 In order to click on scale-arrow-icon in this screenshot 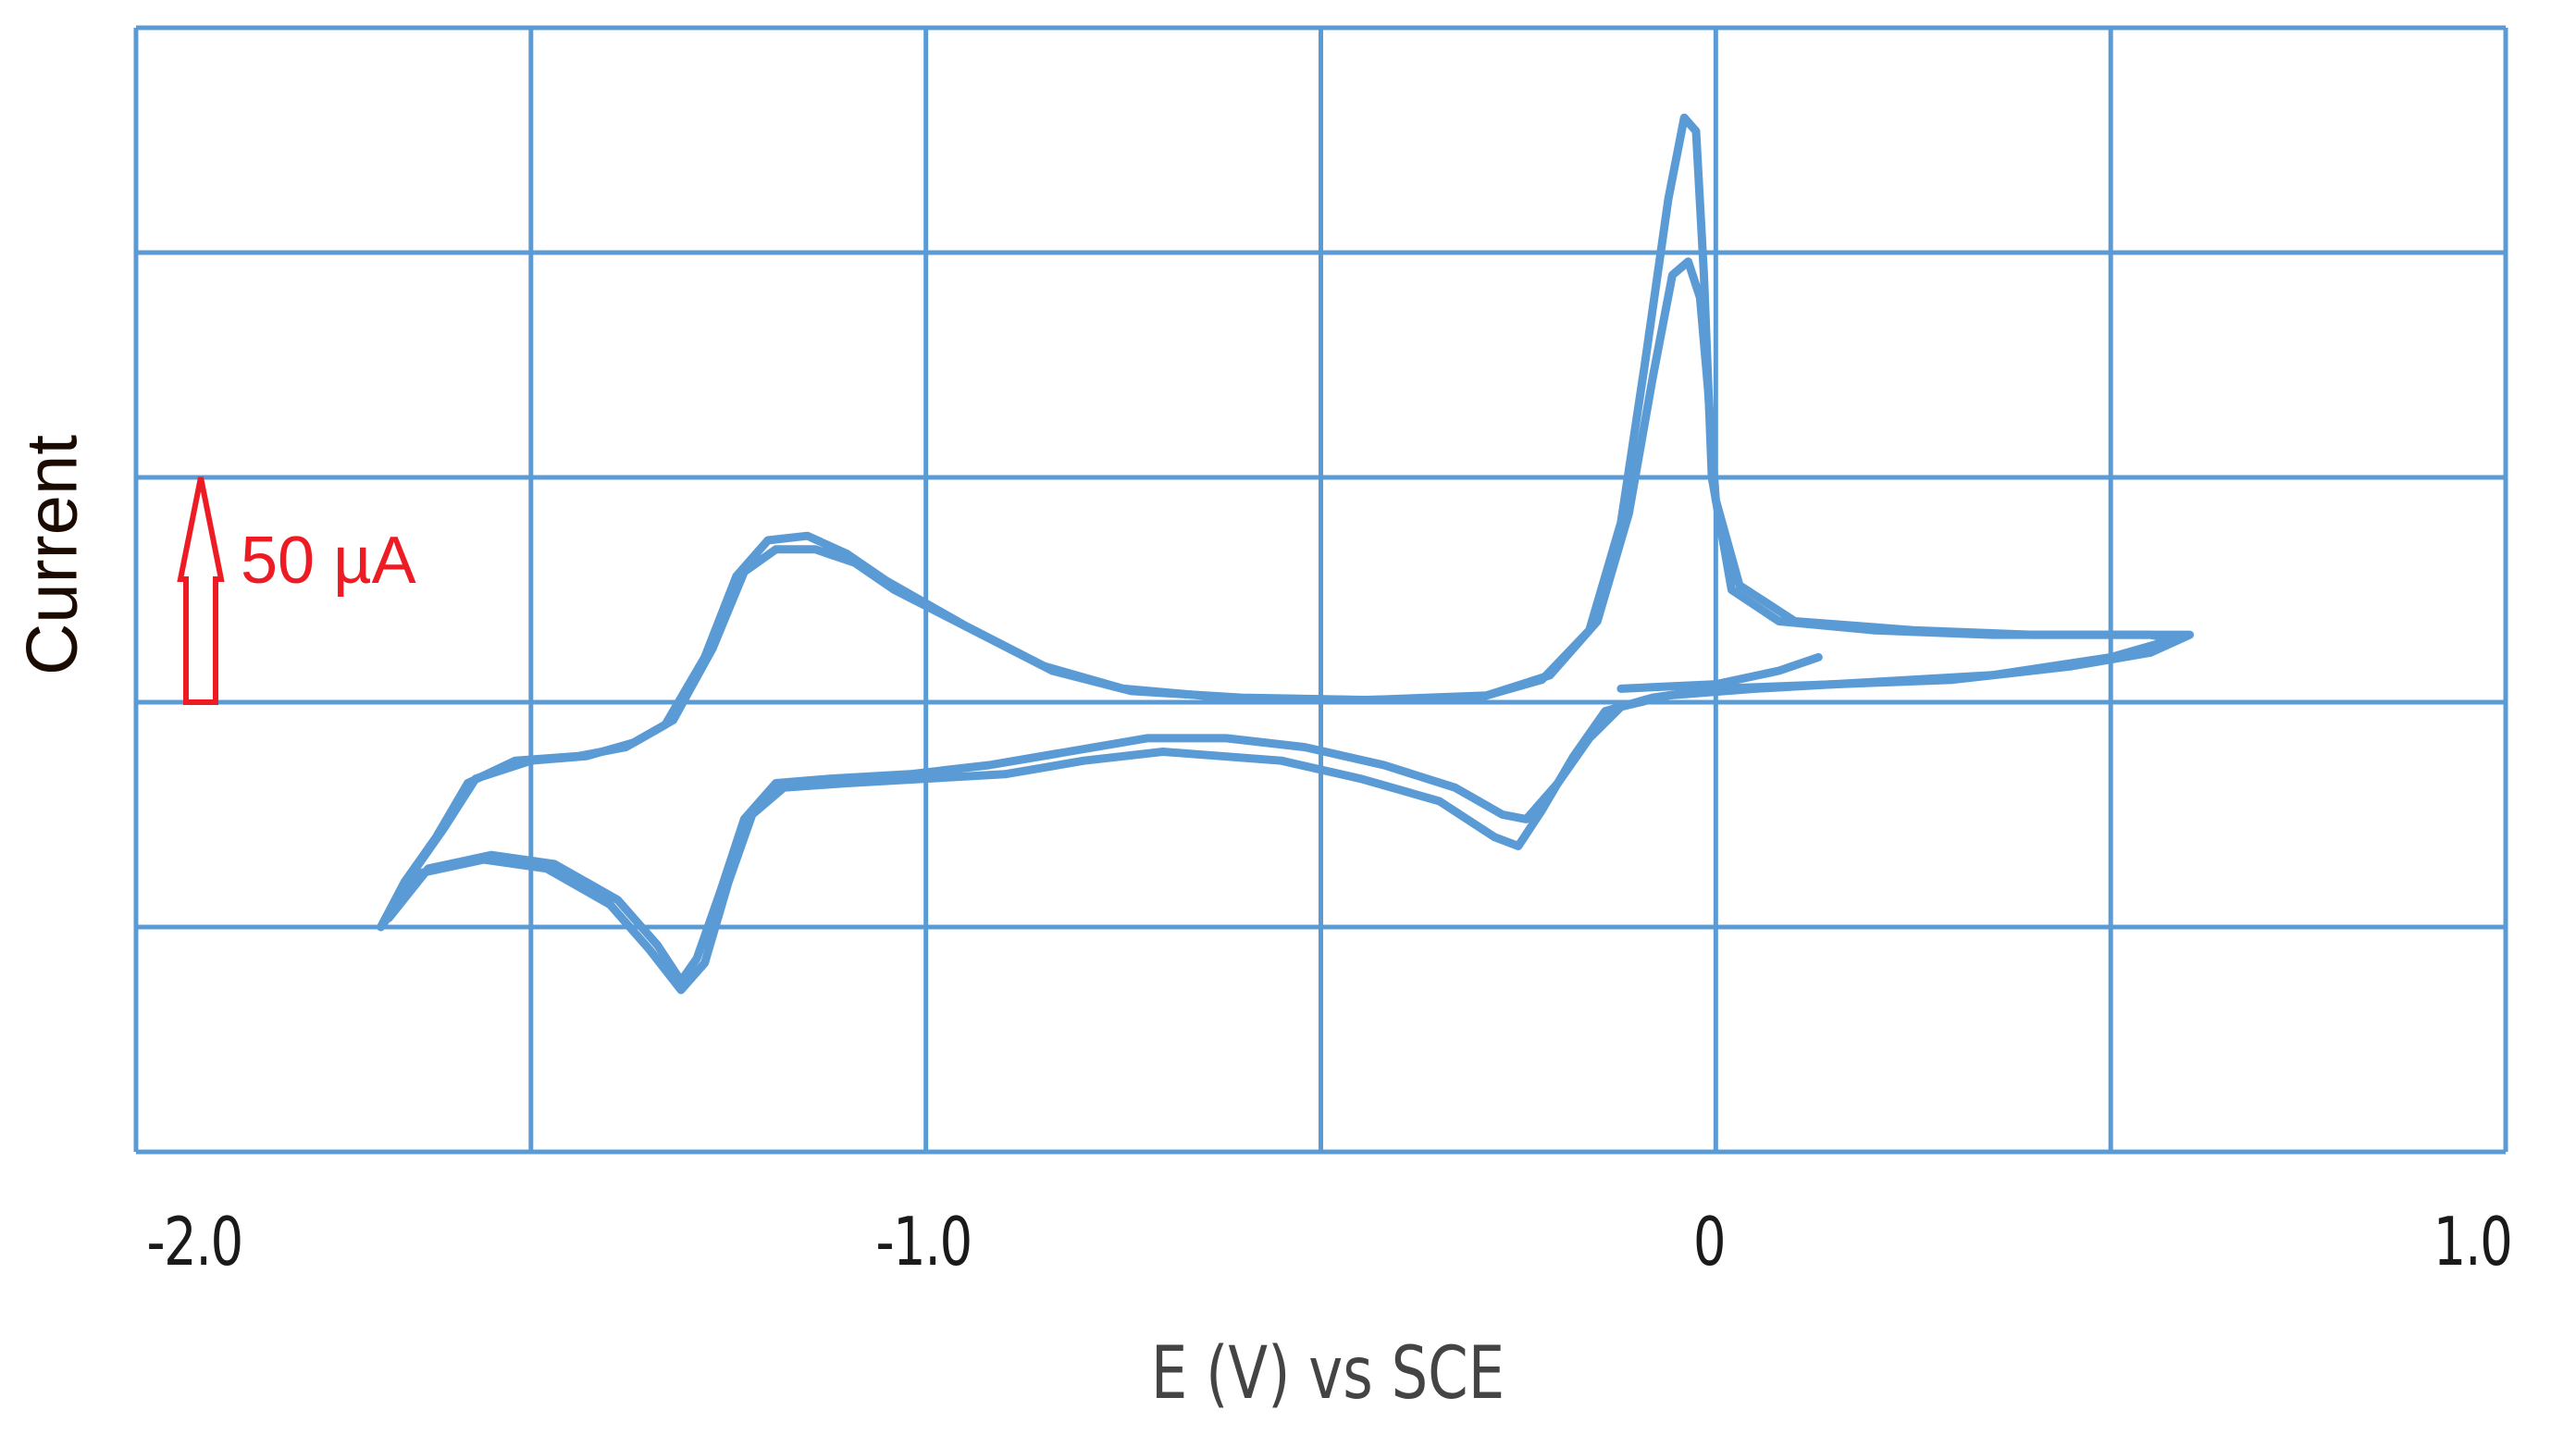, I will do `click(201, 590)`.